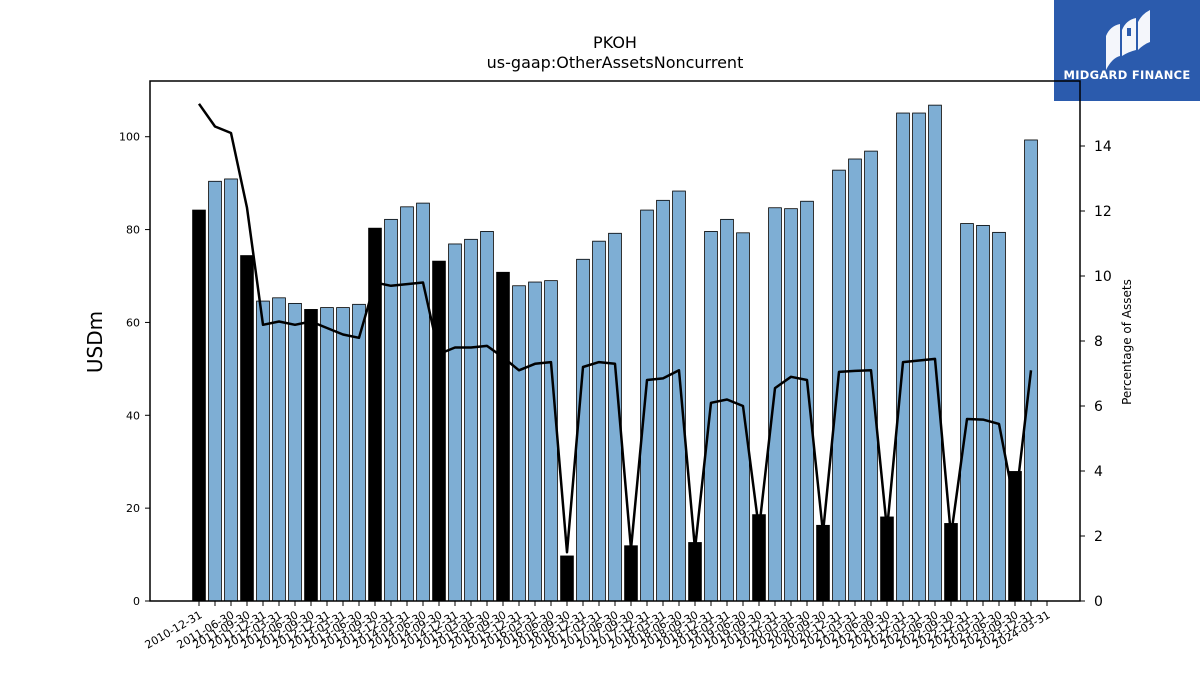 Image resolution: width=1200 pixels, height=675 pixels. Describe the element at coordinates (1103, 277) in the screenshot. I see `y2-tick-label: 10` at that location.